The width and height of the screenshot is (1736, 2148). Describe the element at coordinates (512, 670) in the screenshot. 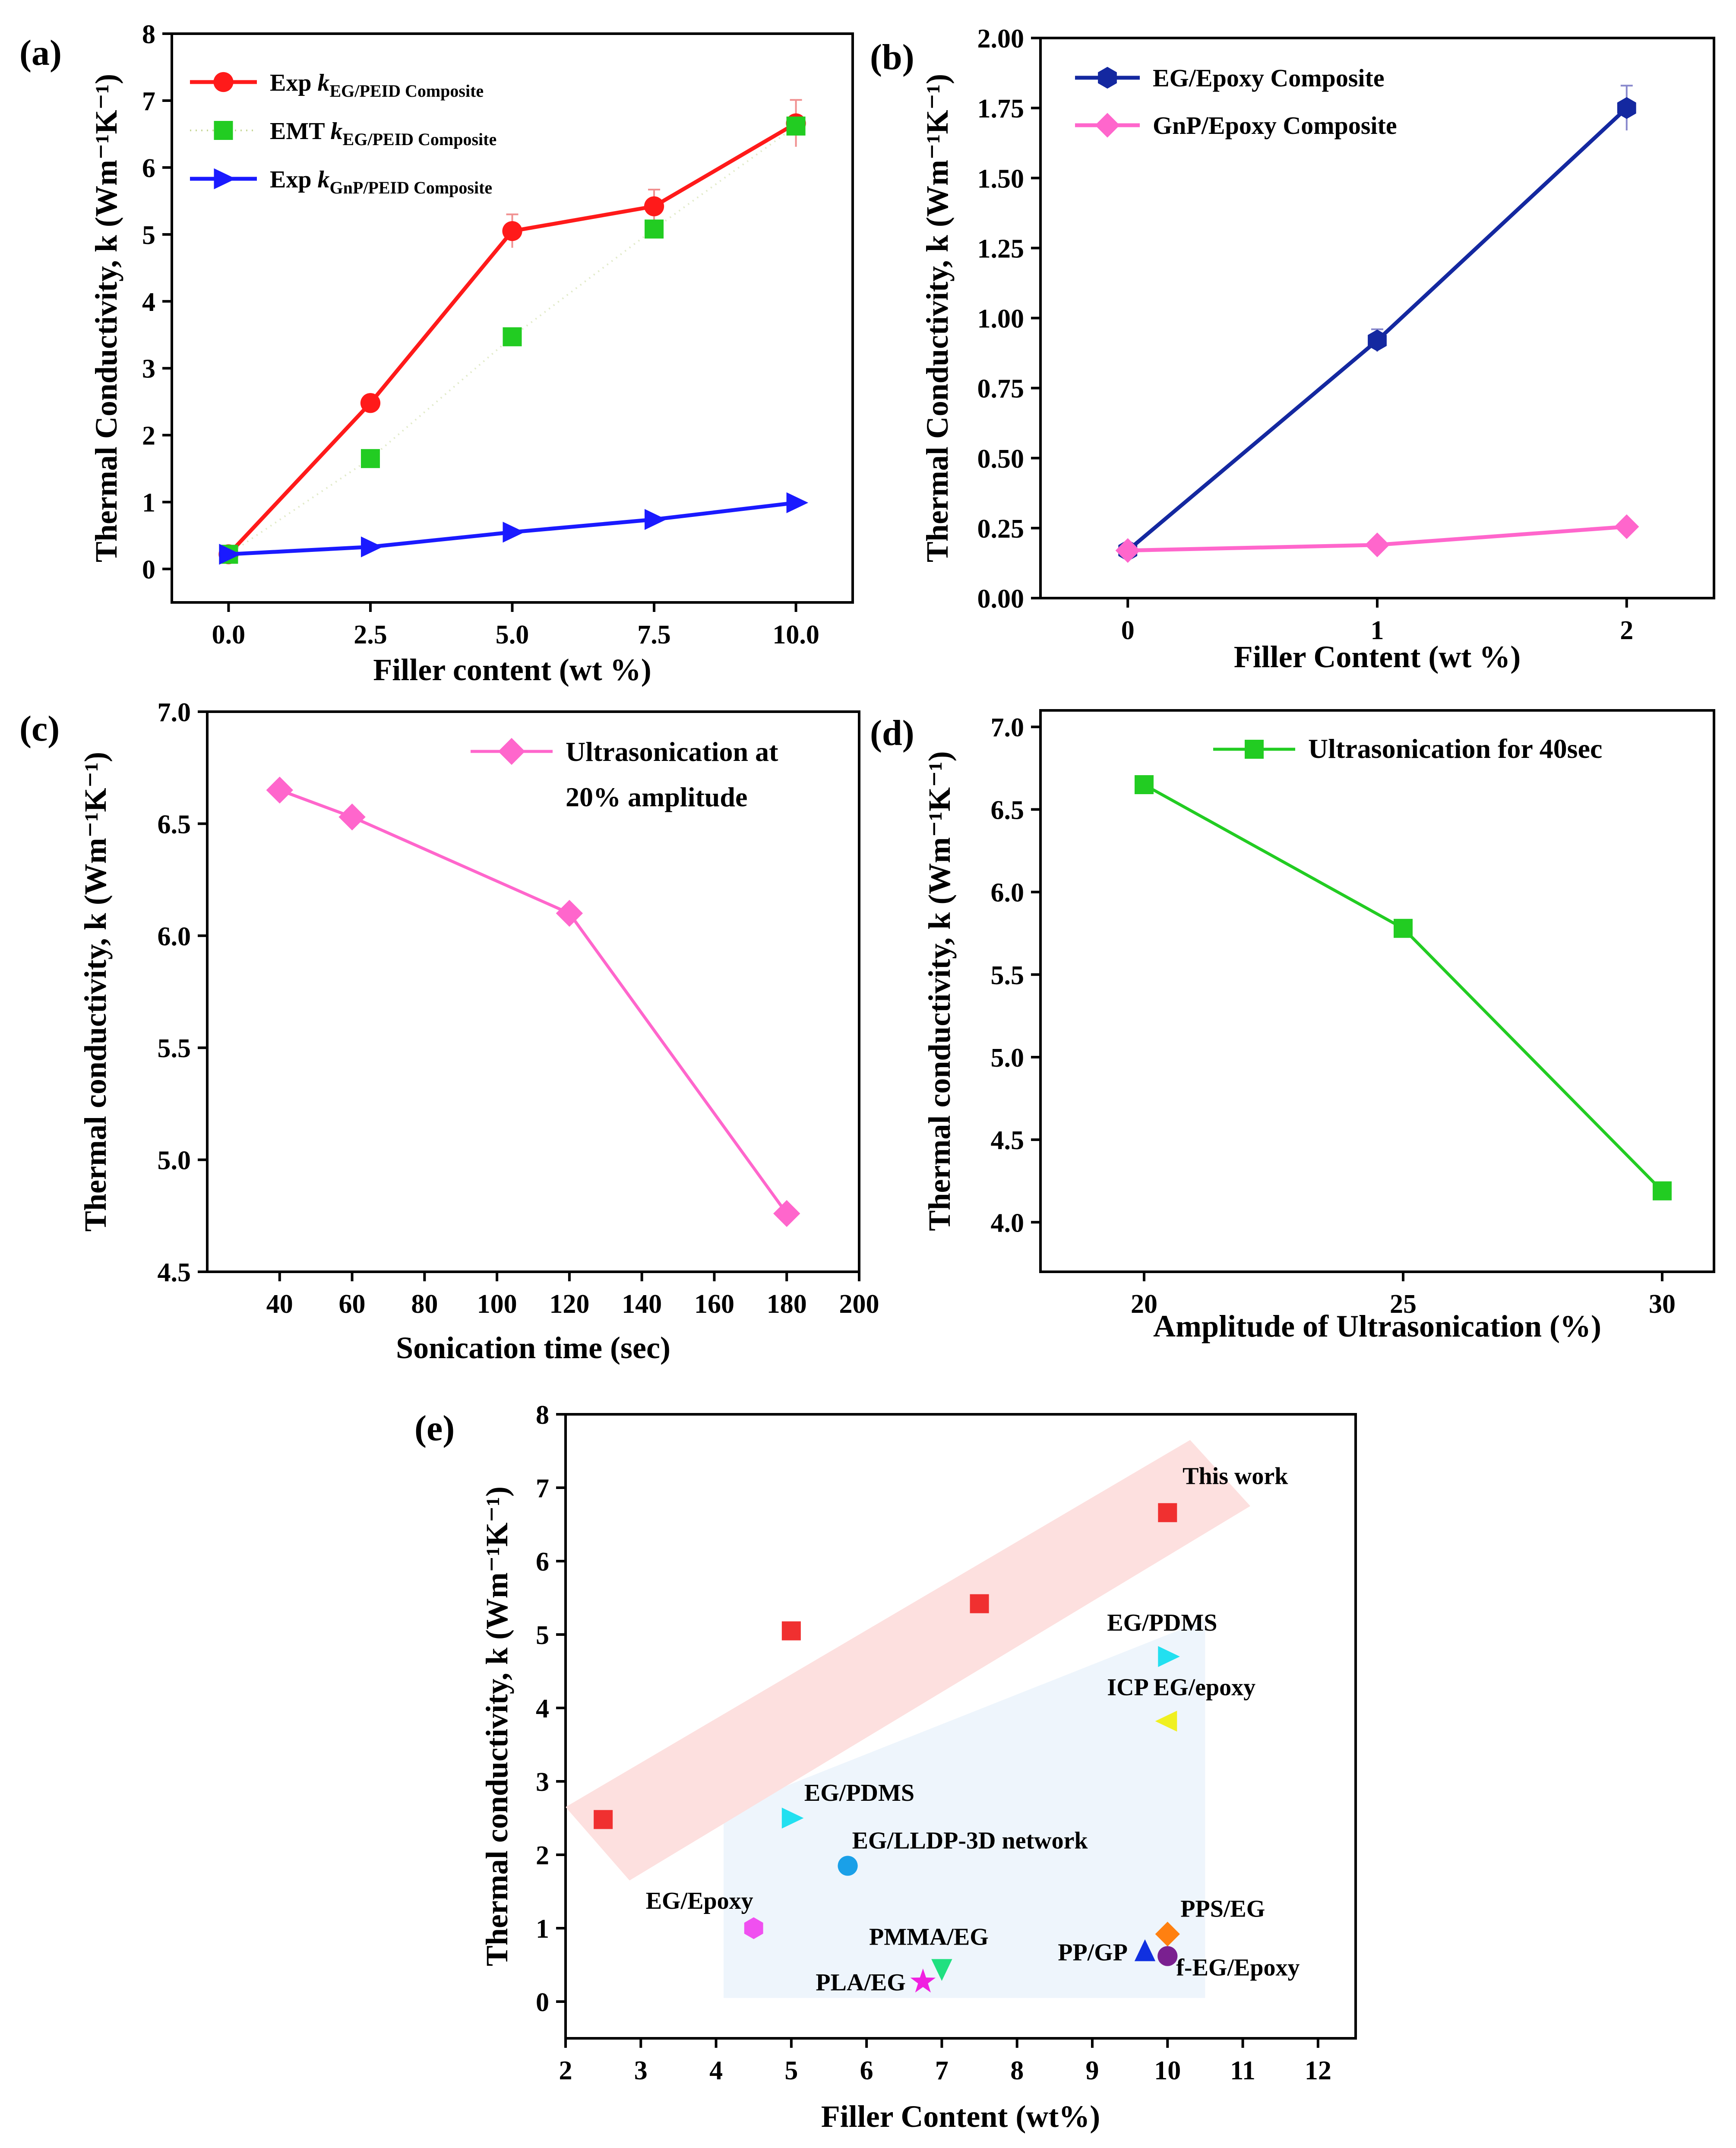

I see `x-axis-label: Filler content (wt %)` at that location.